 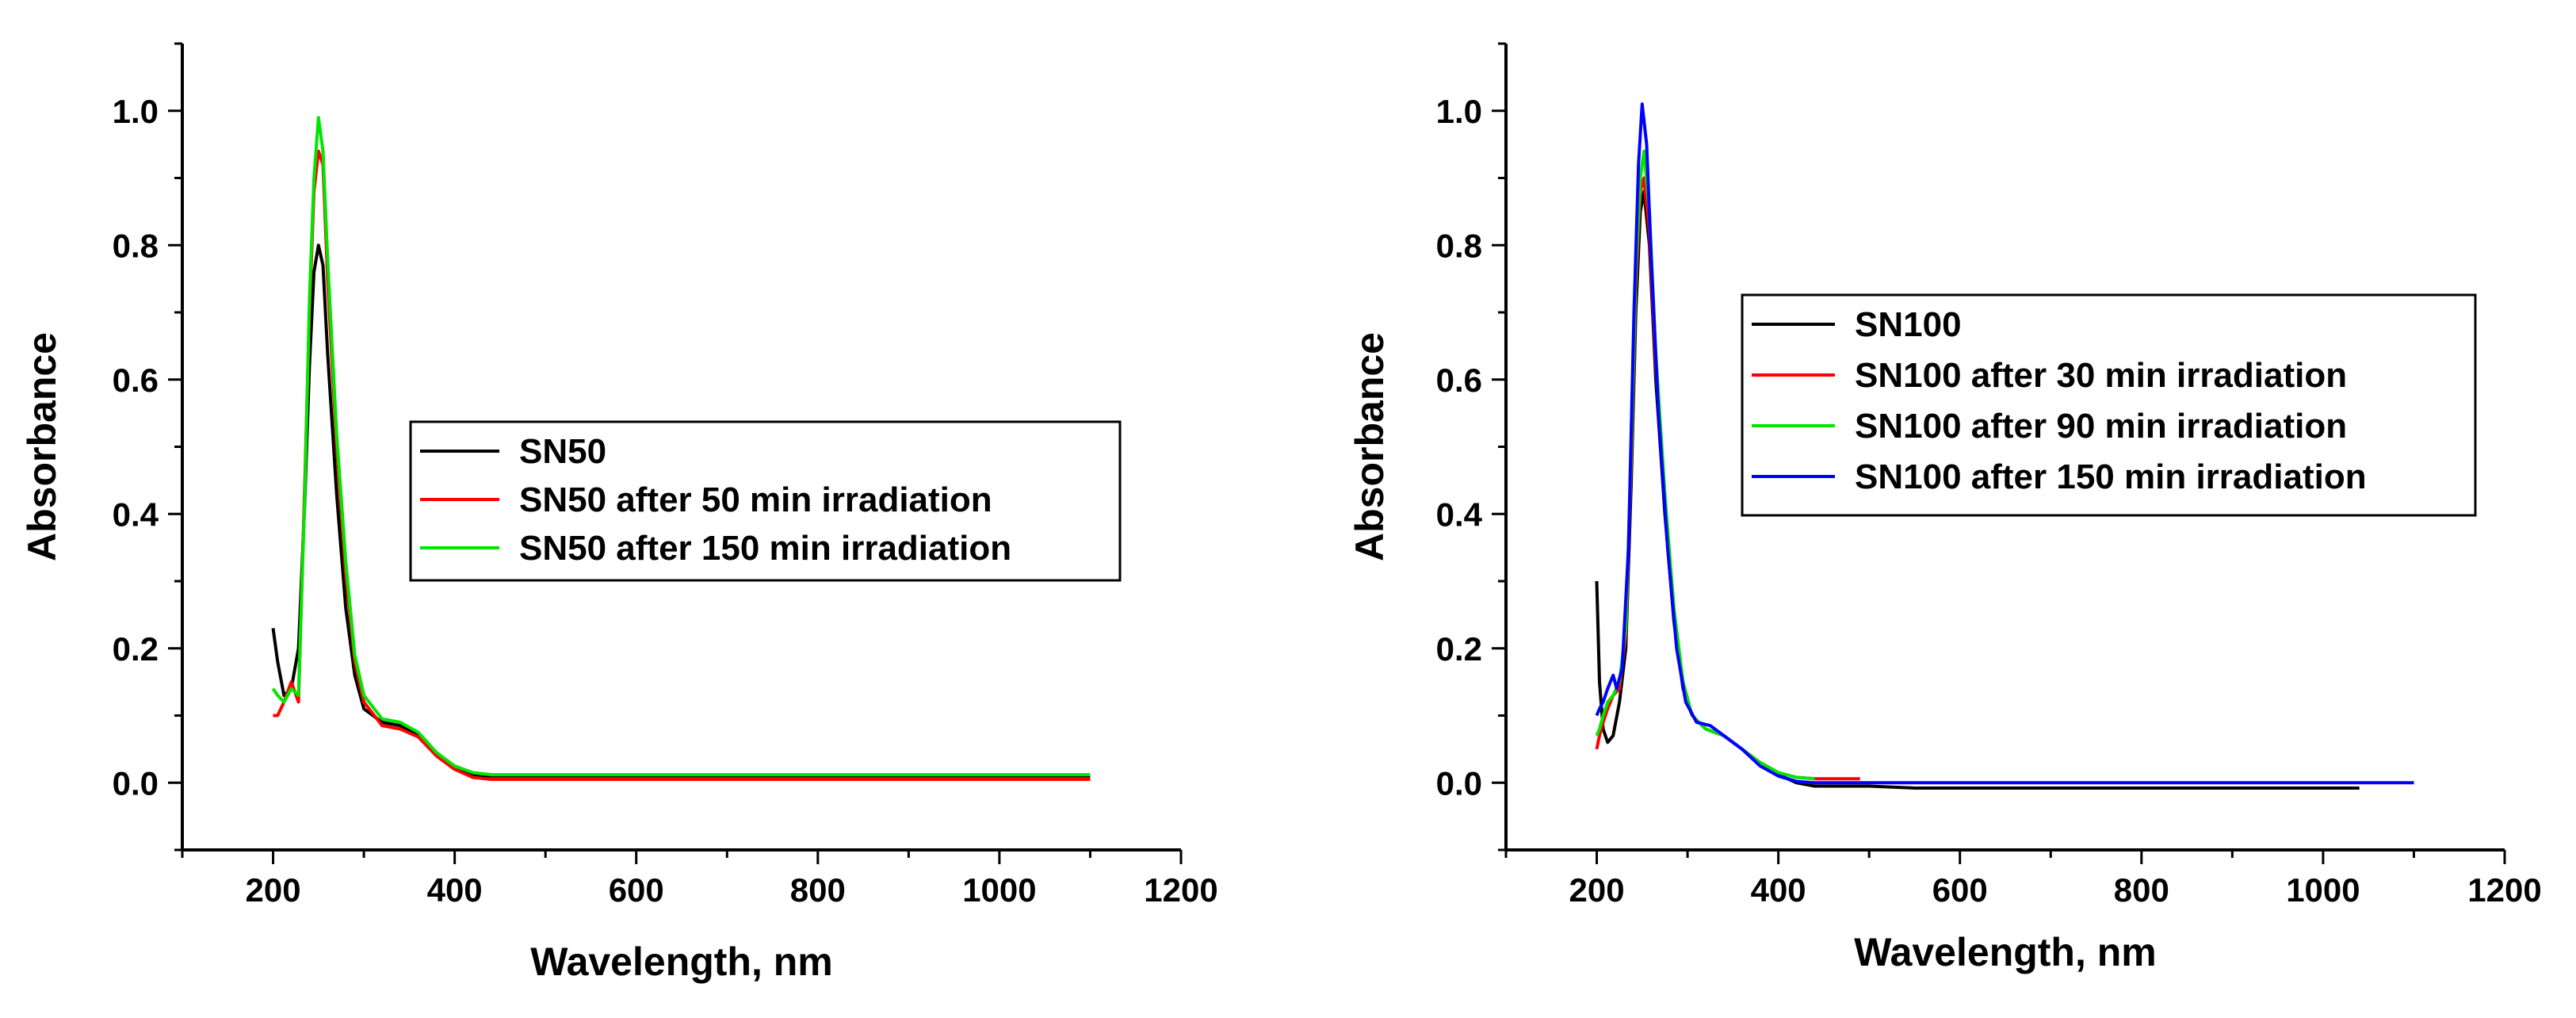 What do you see at coordinates (2111, 476) in the screenshot?
I see `legend-entry: SN100 after 150 min irradiation` at bounding box center [2111, 476].